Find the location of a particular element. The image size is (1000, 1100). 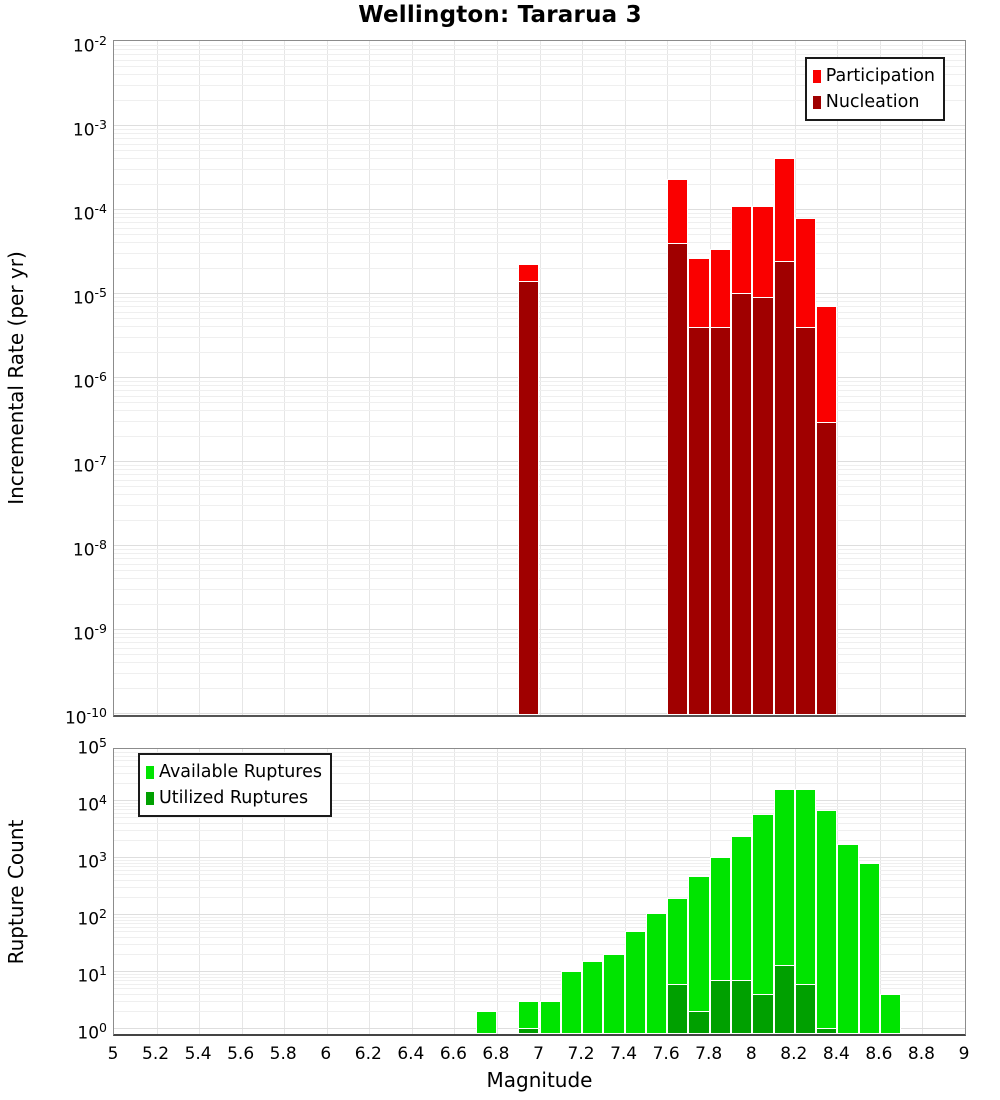

rate-legend: Participation Nucleation is located at coordinates (874, 89).